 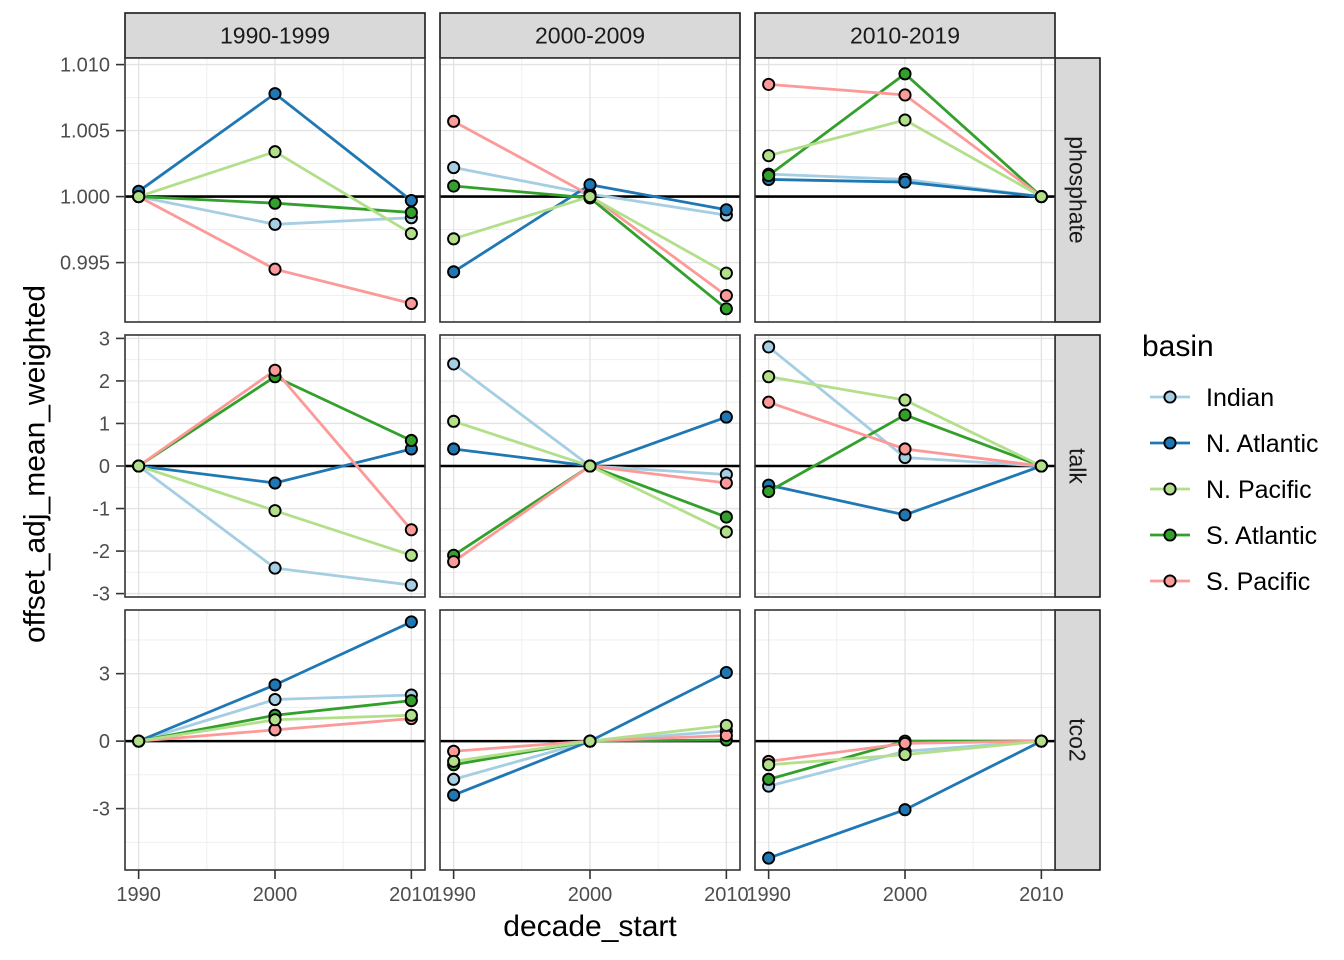 What do you see at coordinates (411, 585) in the screenshot?
I see `data-point-indian-2010` at bounding box center [411, 585].